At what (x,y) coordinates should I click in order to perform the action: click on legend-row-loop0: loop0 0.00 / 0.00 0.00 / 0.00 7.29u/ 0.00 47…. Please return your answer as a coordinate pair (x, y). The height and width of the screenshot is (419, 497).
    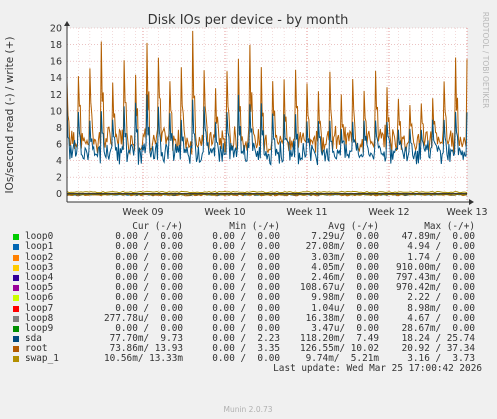
    Looking at the image, I should click on (251, 237).